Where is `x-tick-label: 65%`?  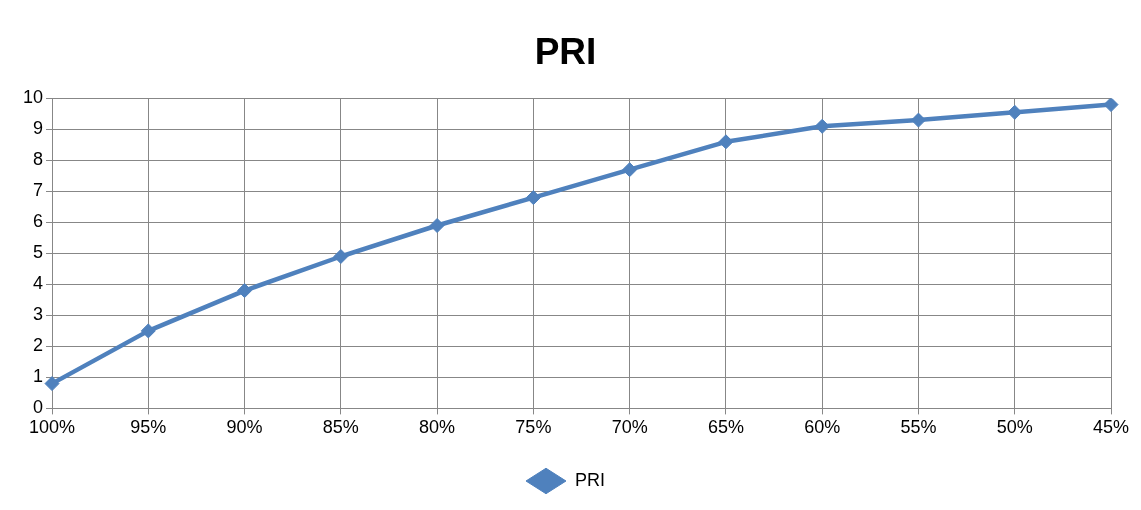
x-tick-label: 65% is located at coordinates (725, 427).